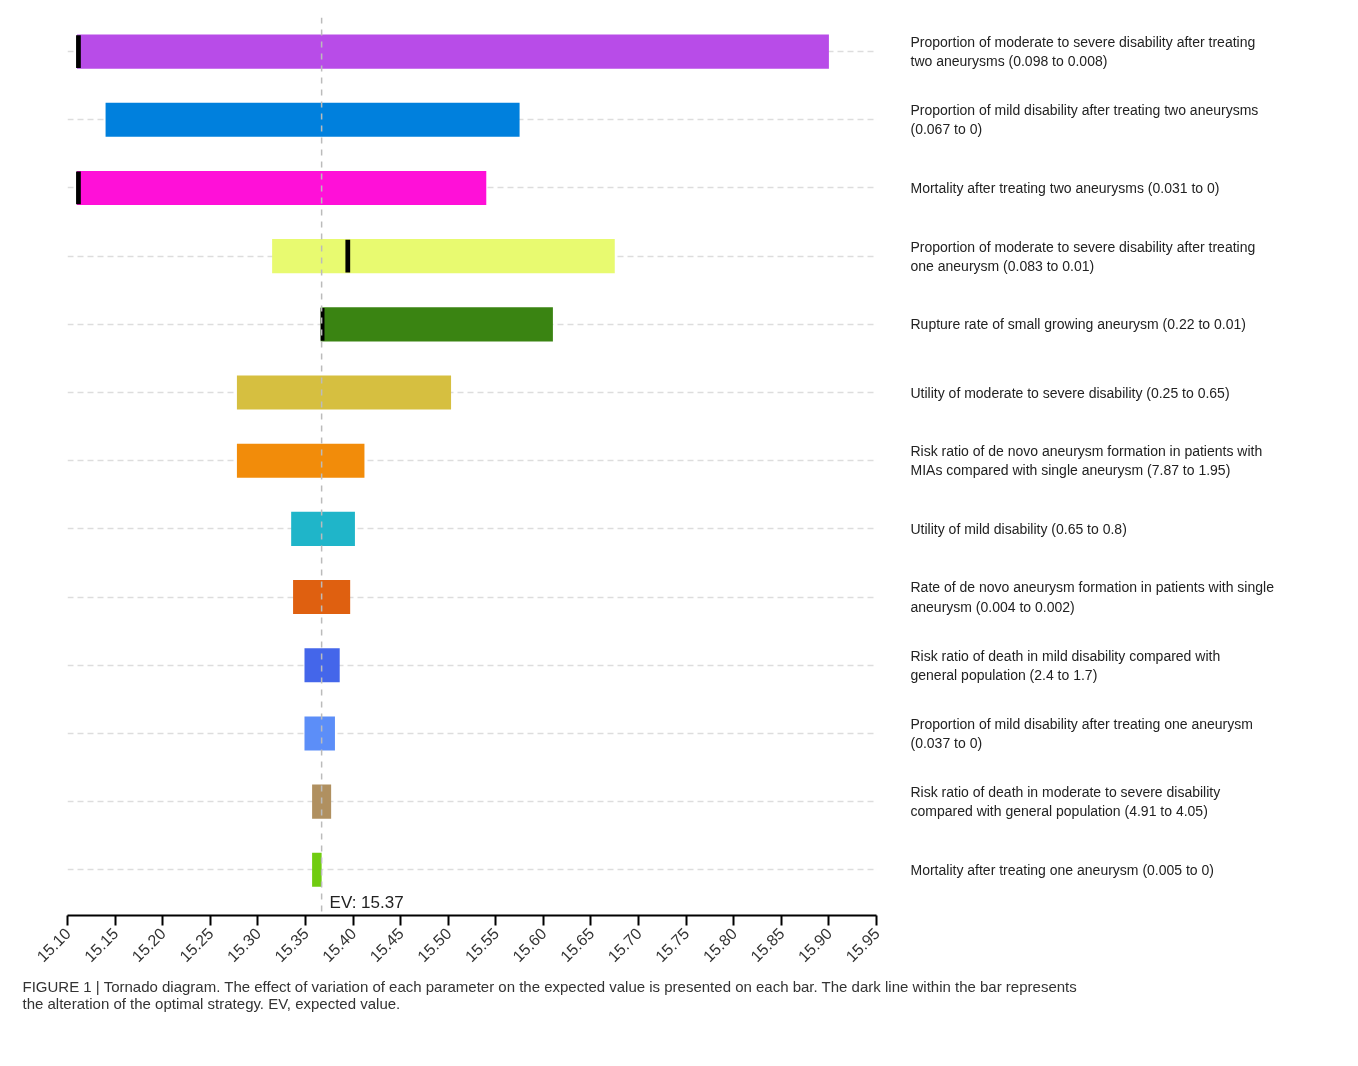 The width and height of the screenshot is (1358, 1066). What do you see at coordinates (366, 902) in the screenshot?
I see `ref-line-label: EV: 15.37` at bounding box center [366, 902].